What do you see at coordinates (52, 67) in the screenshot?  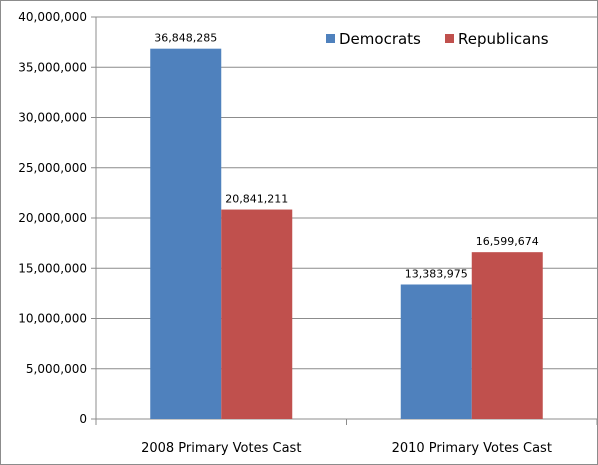 I see `y-tick-label: 35,000,000` at bounding box center [52, 67].